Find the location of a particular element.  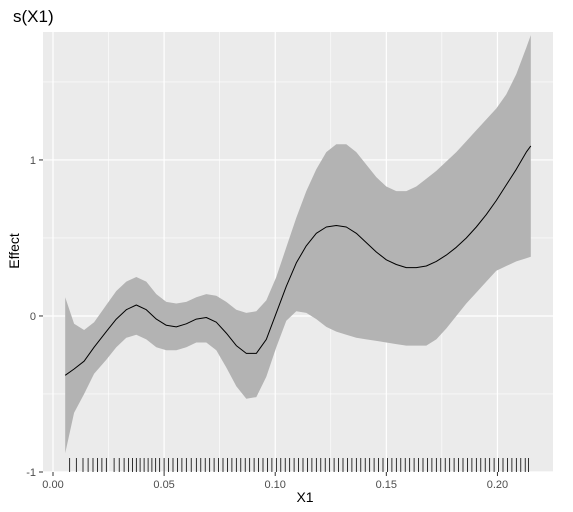

y-axis-label: Effect is located at coordinates (14, 251).